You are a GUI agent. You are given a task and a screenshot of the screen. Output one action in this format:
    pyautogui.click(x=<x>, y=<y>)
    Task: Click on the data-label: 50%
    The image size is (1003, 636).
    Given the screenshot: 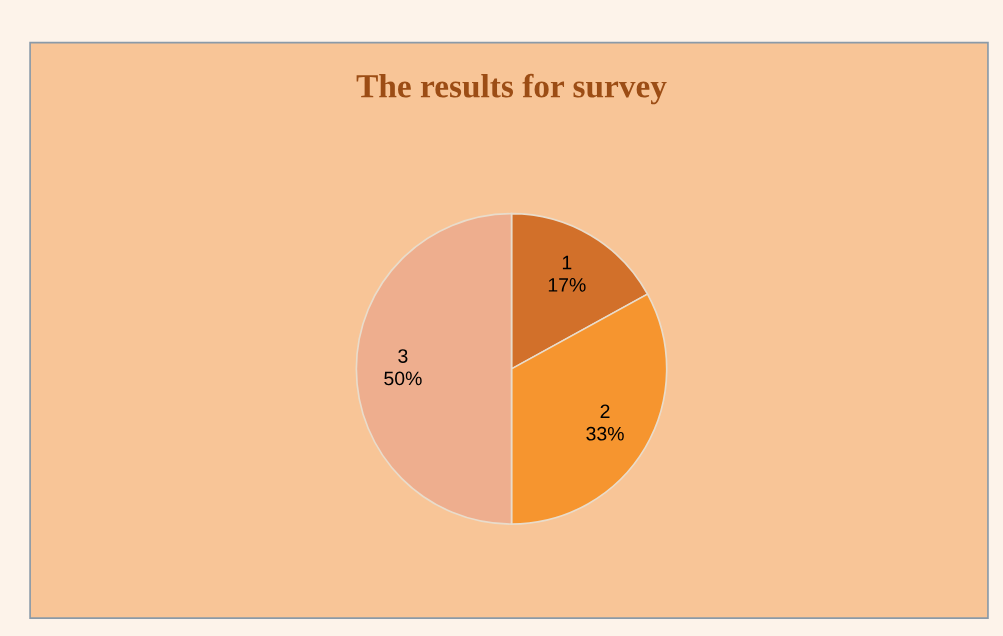 What is the action you would take?
    pyautogui.click(x=403, y=378)
    